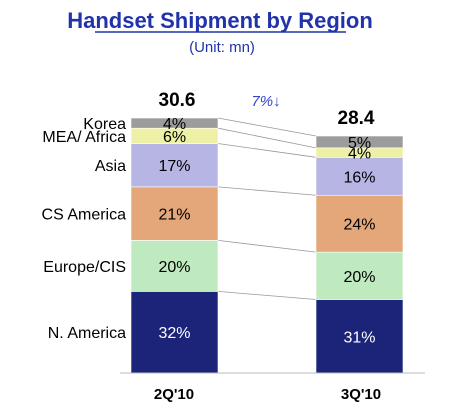  I want to click on change-label: 7%↓, so click(265, 101).